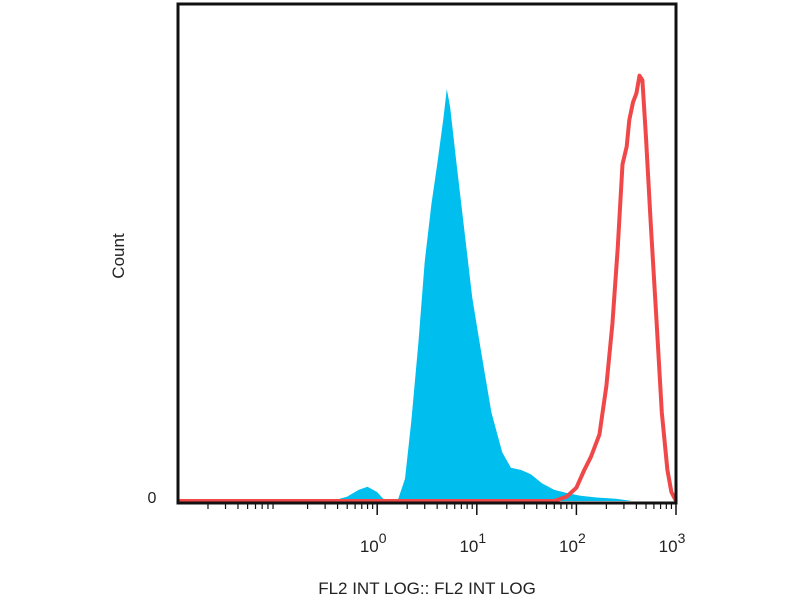  Describe the element at coordinates (572, 543) in the screenshot. I see `x-tick-label: 10²` at that location.